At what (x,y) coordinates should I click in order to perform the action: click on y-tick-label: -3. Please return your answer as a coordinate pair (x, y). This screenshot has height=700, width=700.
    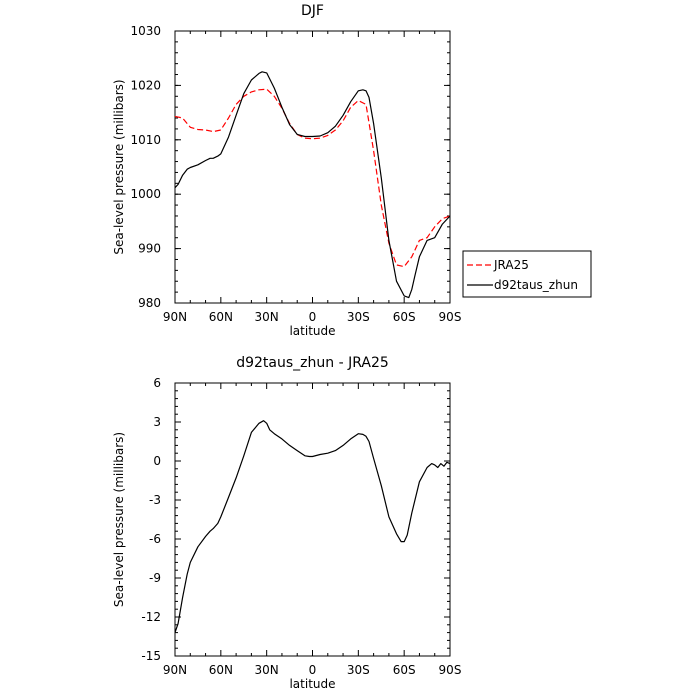
    Looking at the image, I should click on (155, 500).